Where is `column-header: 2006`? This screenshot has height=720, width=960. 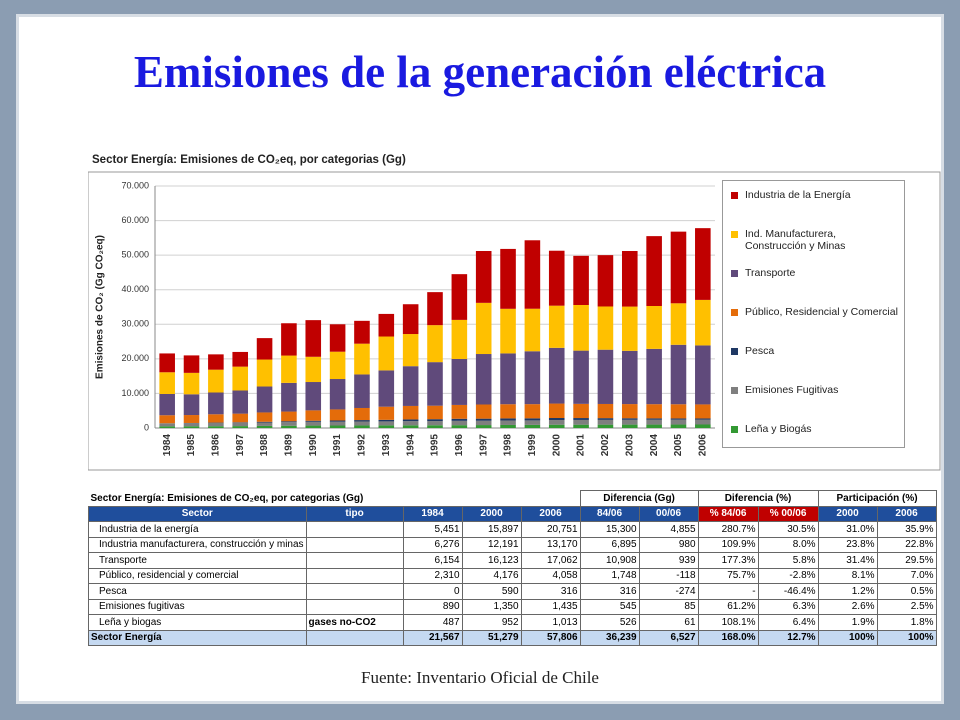 column-header: 2006 is located at coordinates (550, 513).